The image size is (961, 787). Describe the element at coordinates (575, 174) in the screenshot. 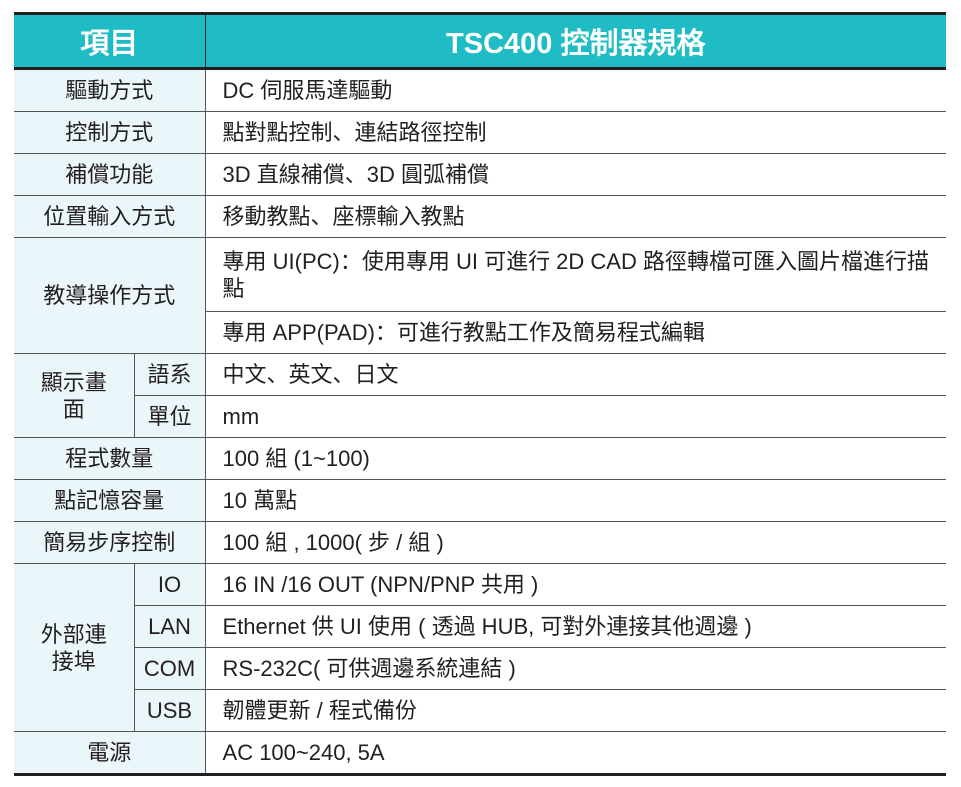

I see `row-value: 3D 直線補償、3D 圓弧補償` at that location.